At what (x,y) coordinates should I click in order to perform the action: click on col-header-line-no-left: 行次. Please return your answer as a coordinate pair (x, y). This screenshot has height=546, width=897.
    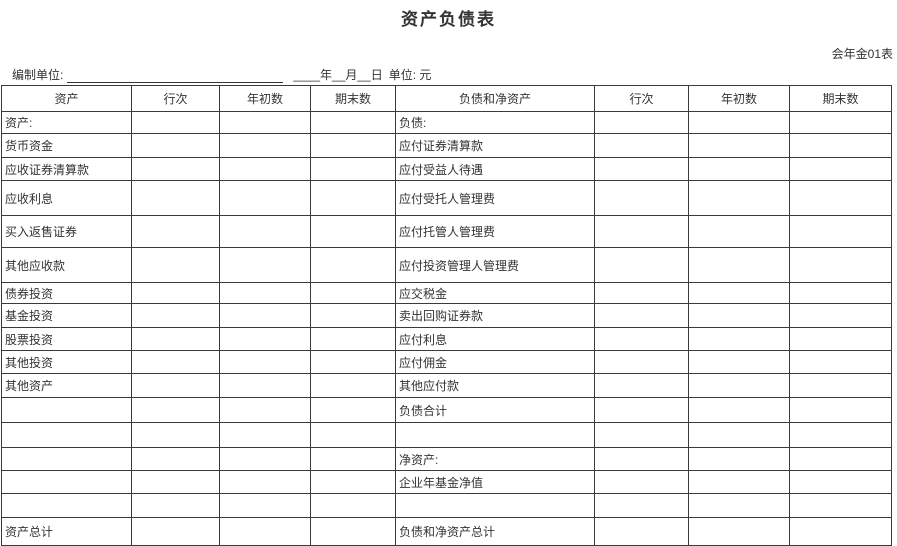
    Looking at the image, I should click on (175, 98).